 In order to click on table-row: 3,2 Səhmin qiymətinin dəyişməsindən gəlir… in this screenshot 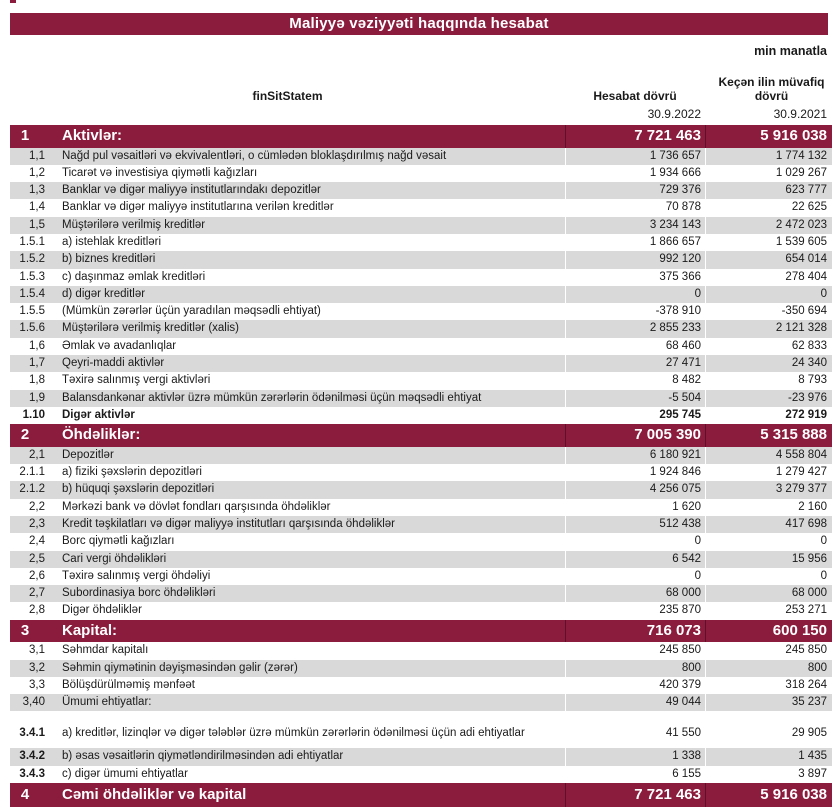, I will do `click(421, 668)`.